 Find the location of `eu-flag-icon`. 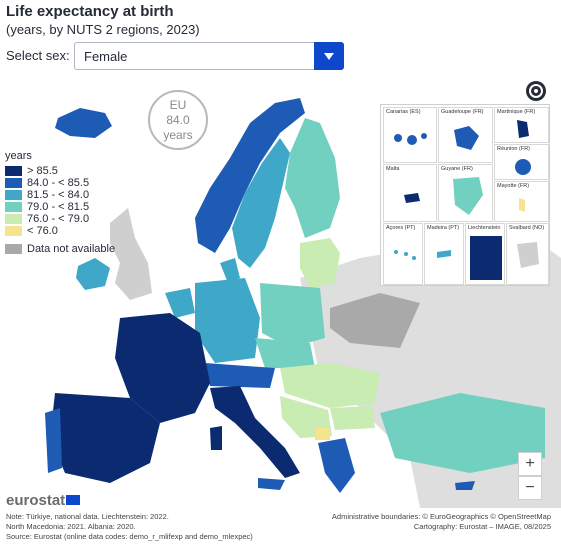

eu-flag-icon is located at coordinates (73, 500).